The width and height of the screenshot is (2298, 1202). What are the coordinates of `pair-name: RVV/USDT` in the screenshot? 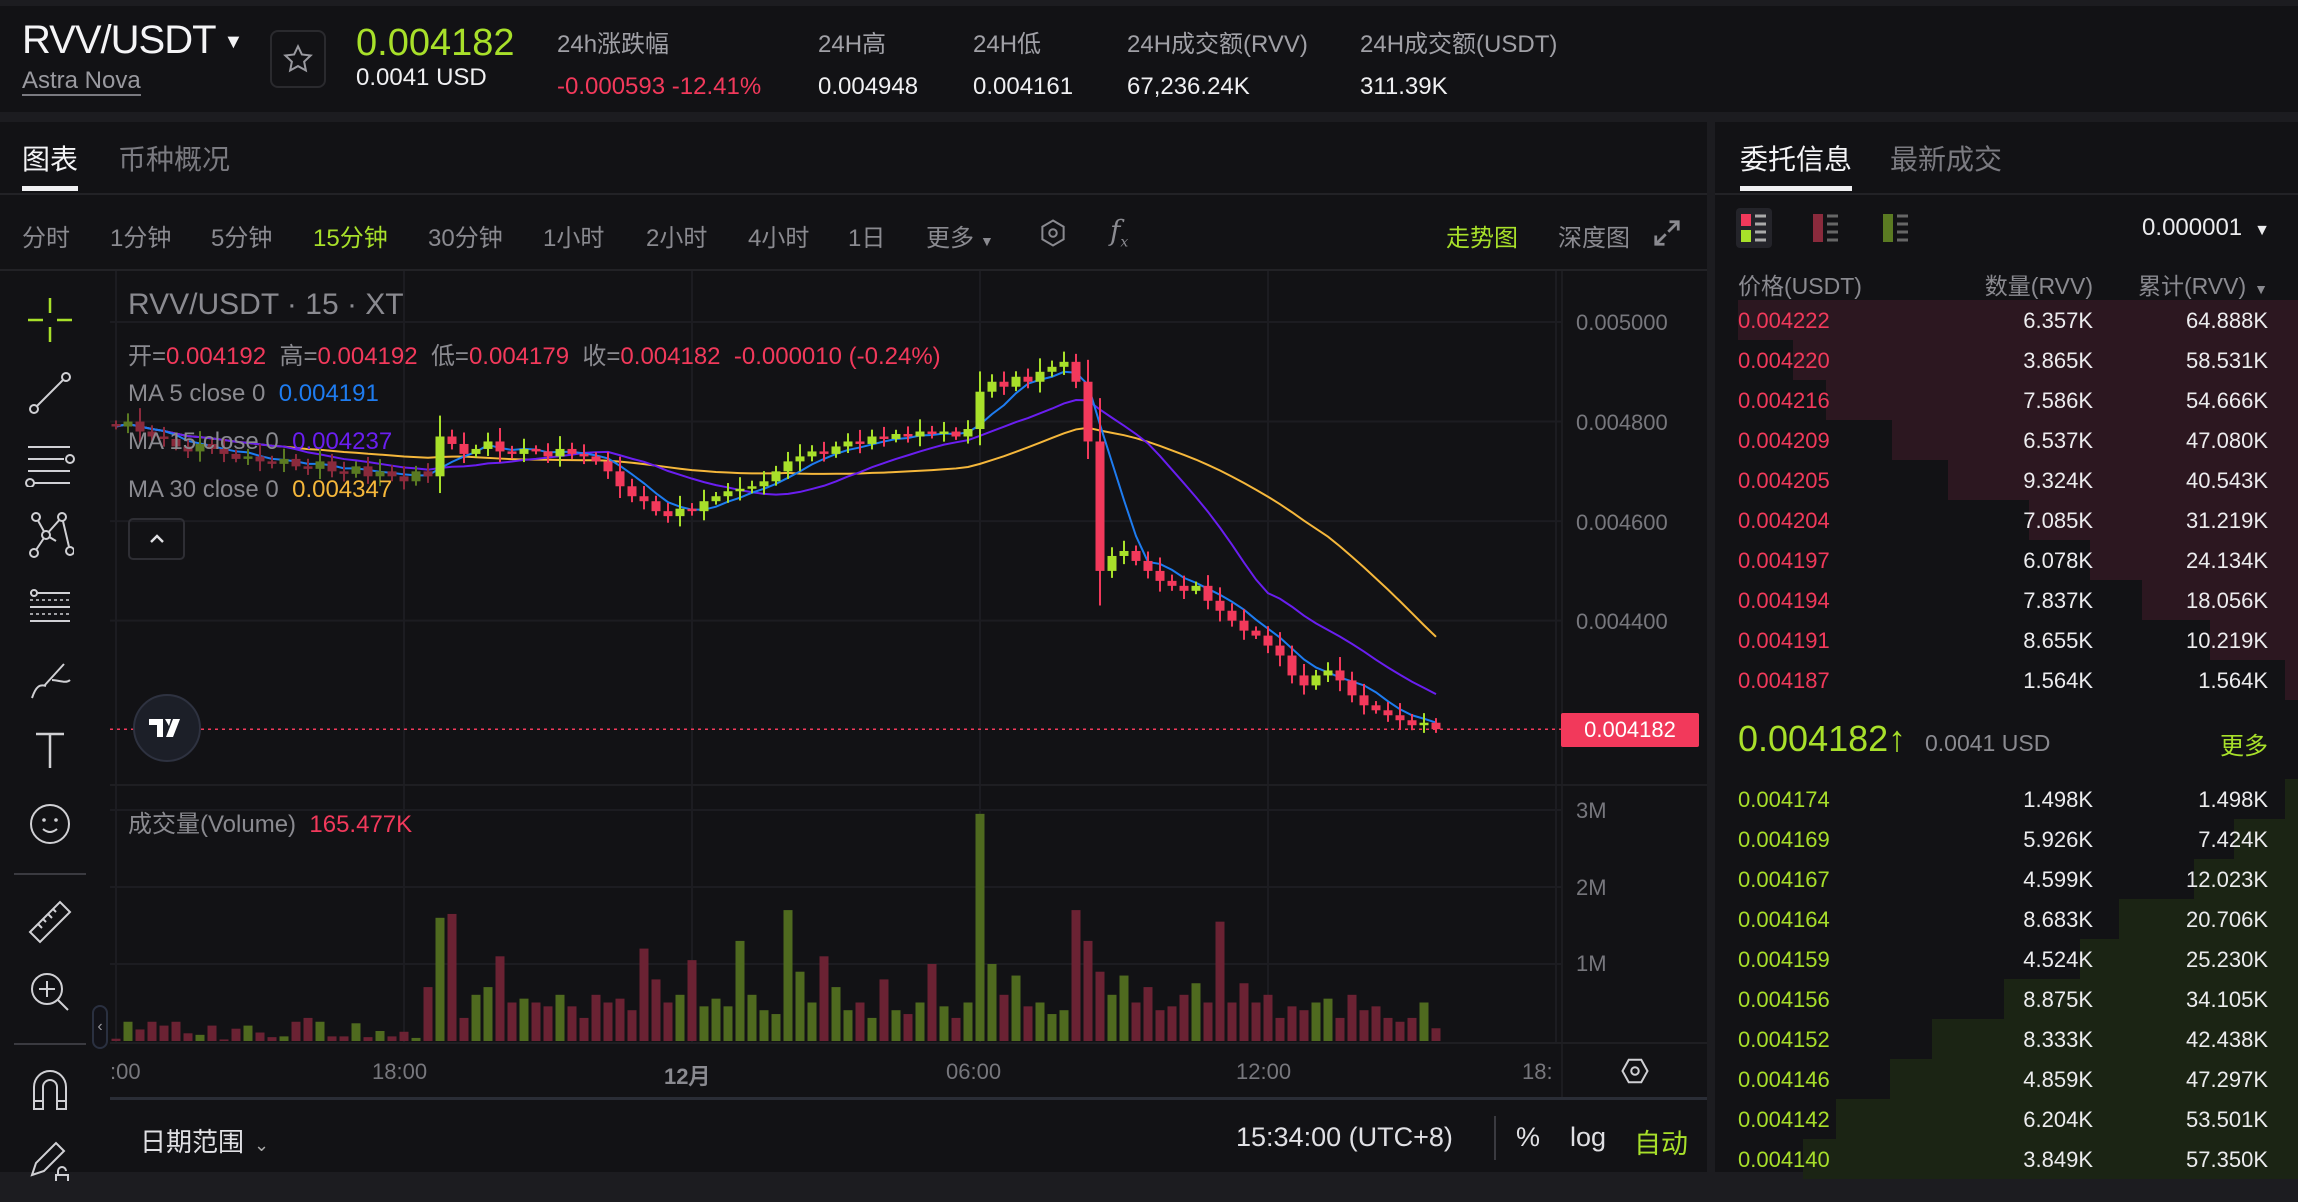 It's located at (119, 40).